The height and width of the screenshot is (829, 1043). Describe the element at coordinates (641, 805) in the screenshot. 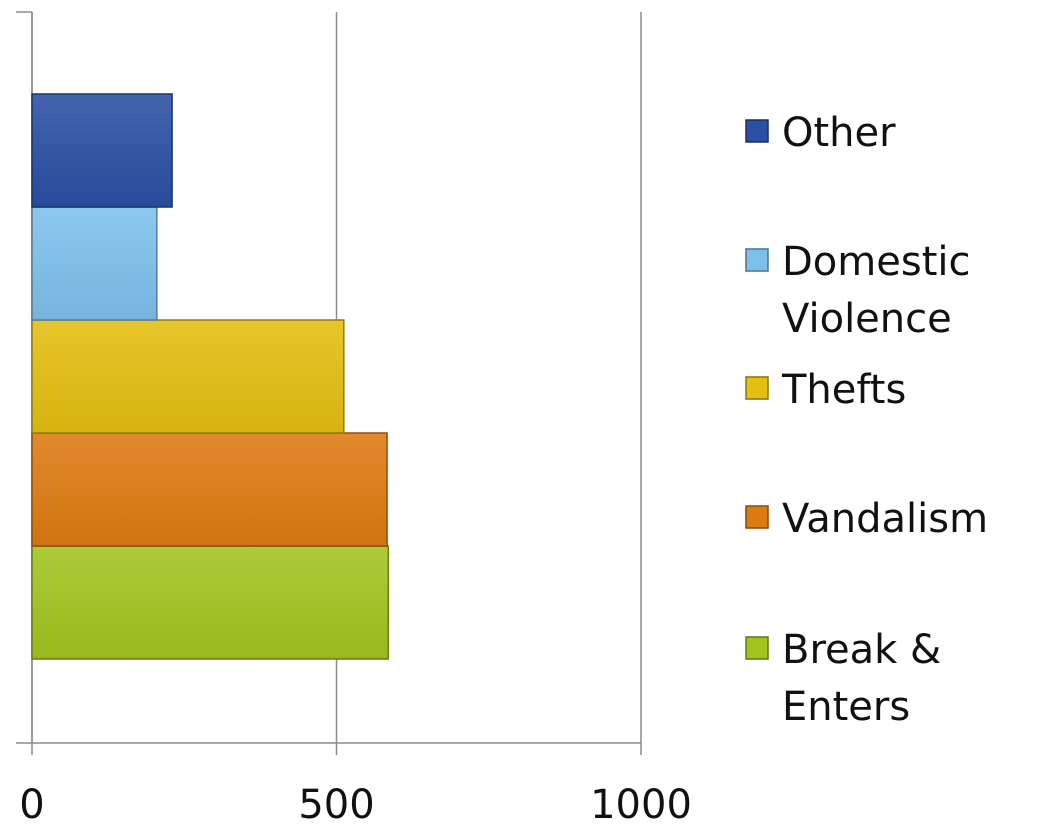

I see `x-tick-label-1000: 1000` at that location.